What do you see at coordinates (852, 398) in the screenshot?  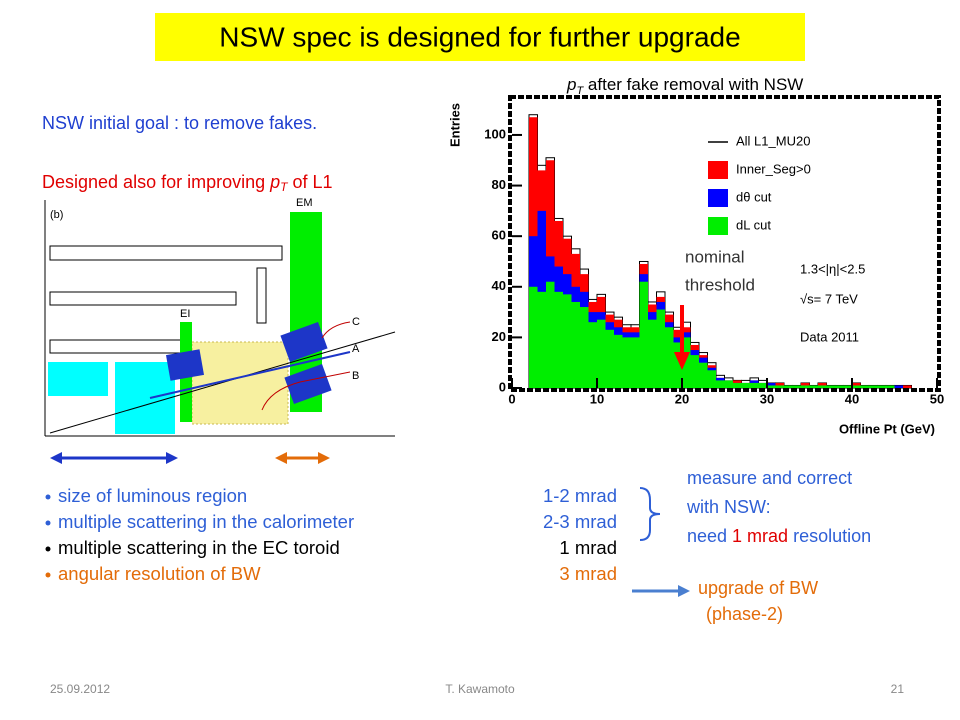 I see `x-tick-label: 40` at bounding box center [852, 398].